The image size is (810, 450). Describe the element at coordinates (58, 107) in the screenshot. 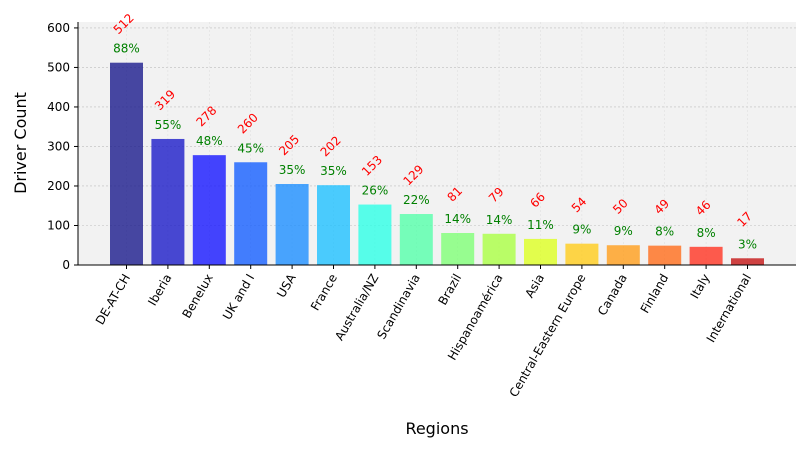

I see `y-tick-label: 400` at that location.